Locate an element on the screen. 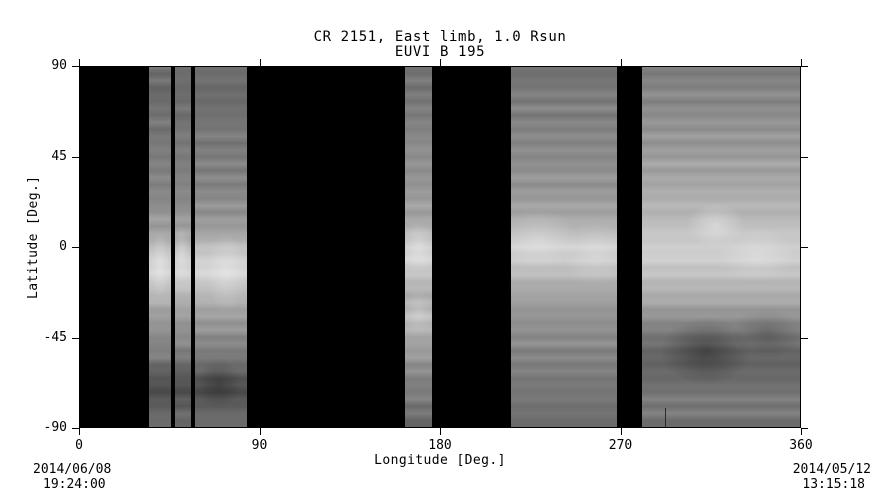 Image resolution: width=880 pixels, height=500 pixels. timestamp-end: 2014/05/12 13:15:18 is located at coordinates (832, 477).